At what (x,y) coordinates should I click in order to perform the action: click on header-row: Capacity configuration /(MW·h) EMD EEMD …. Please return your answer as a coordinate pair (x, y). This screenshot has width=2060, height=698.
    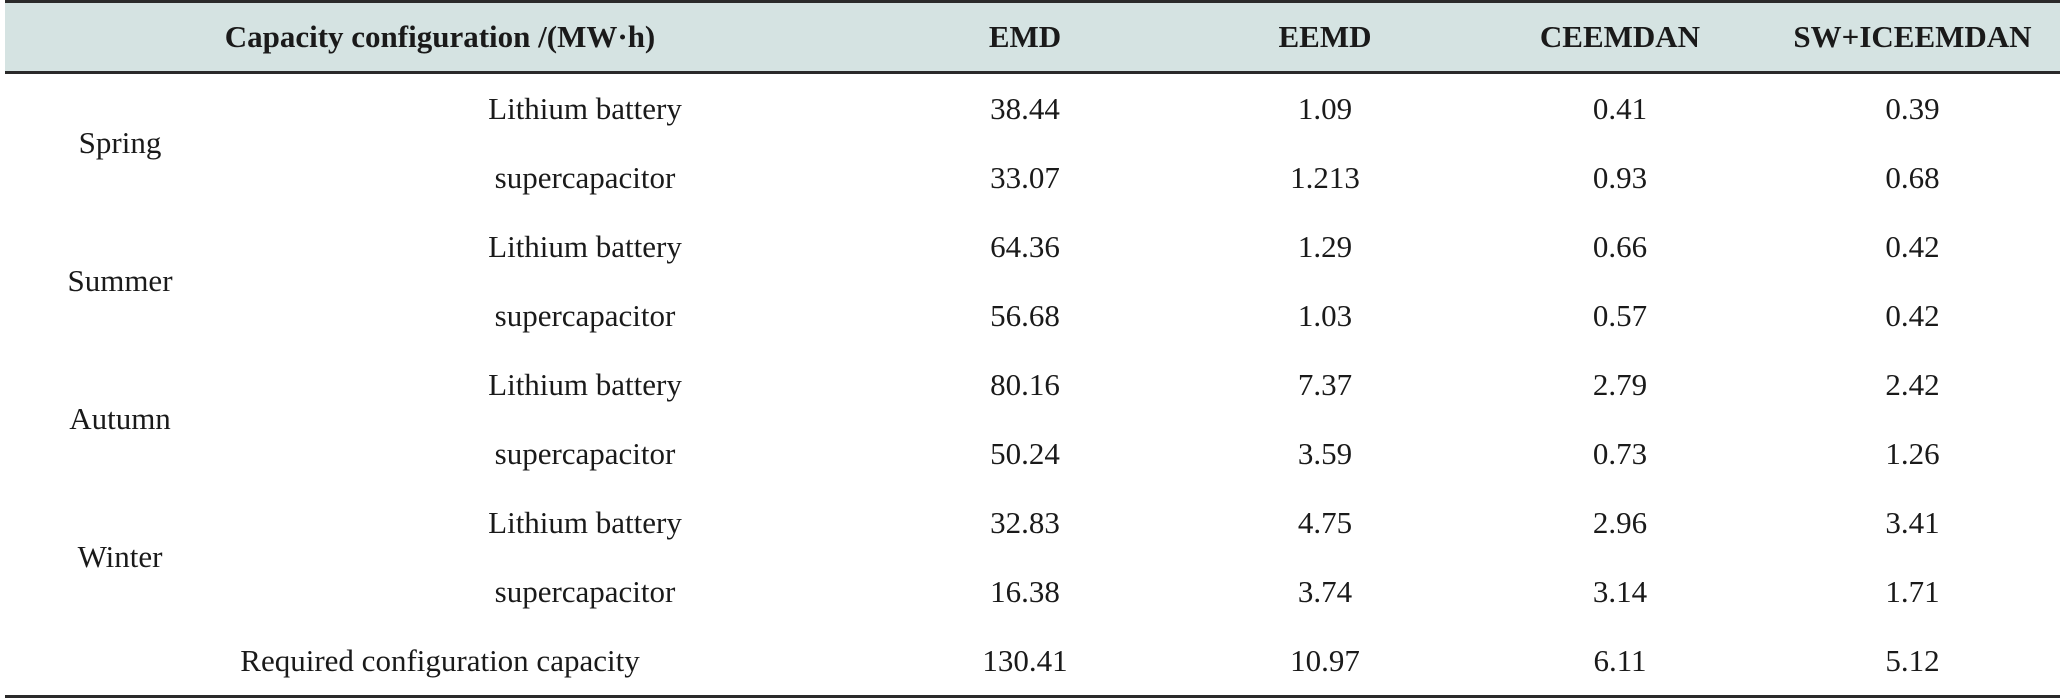
    Looking at the image, I should click on (1032, 37).